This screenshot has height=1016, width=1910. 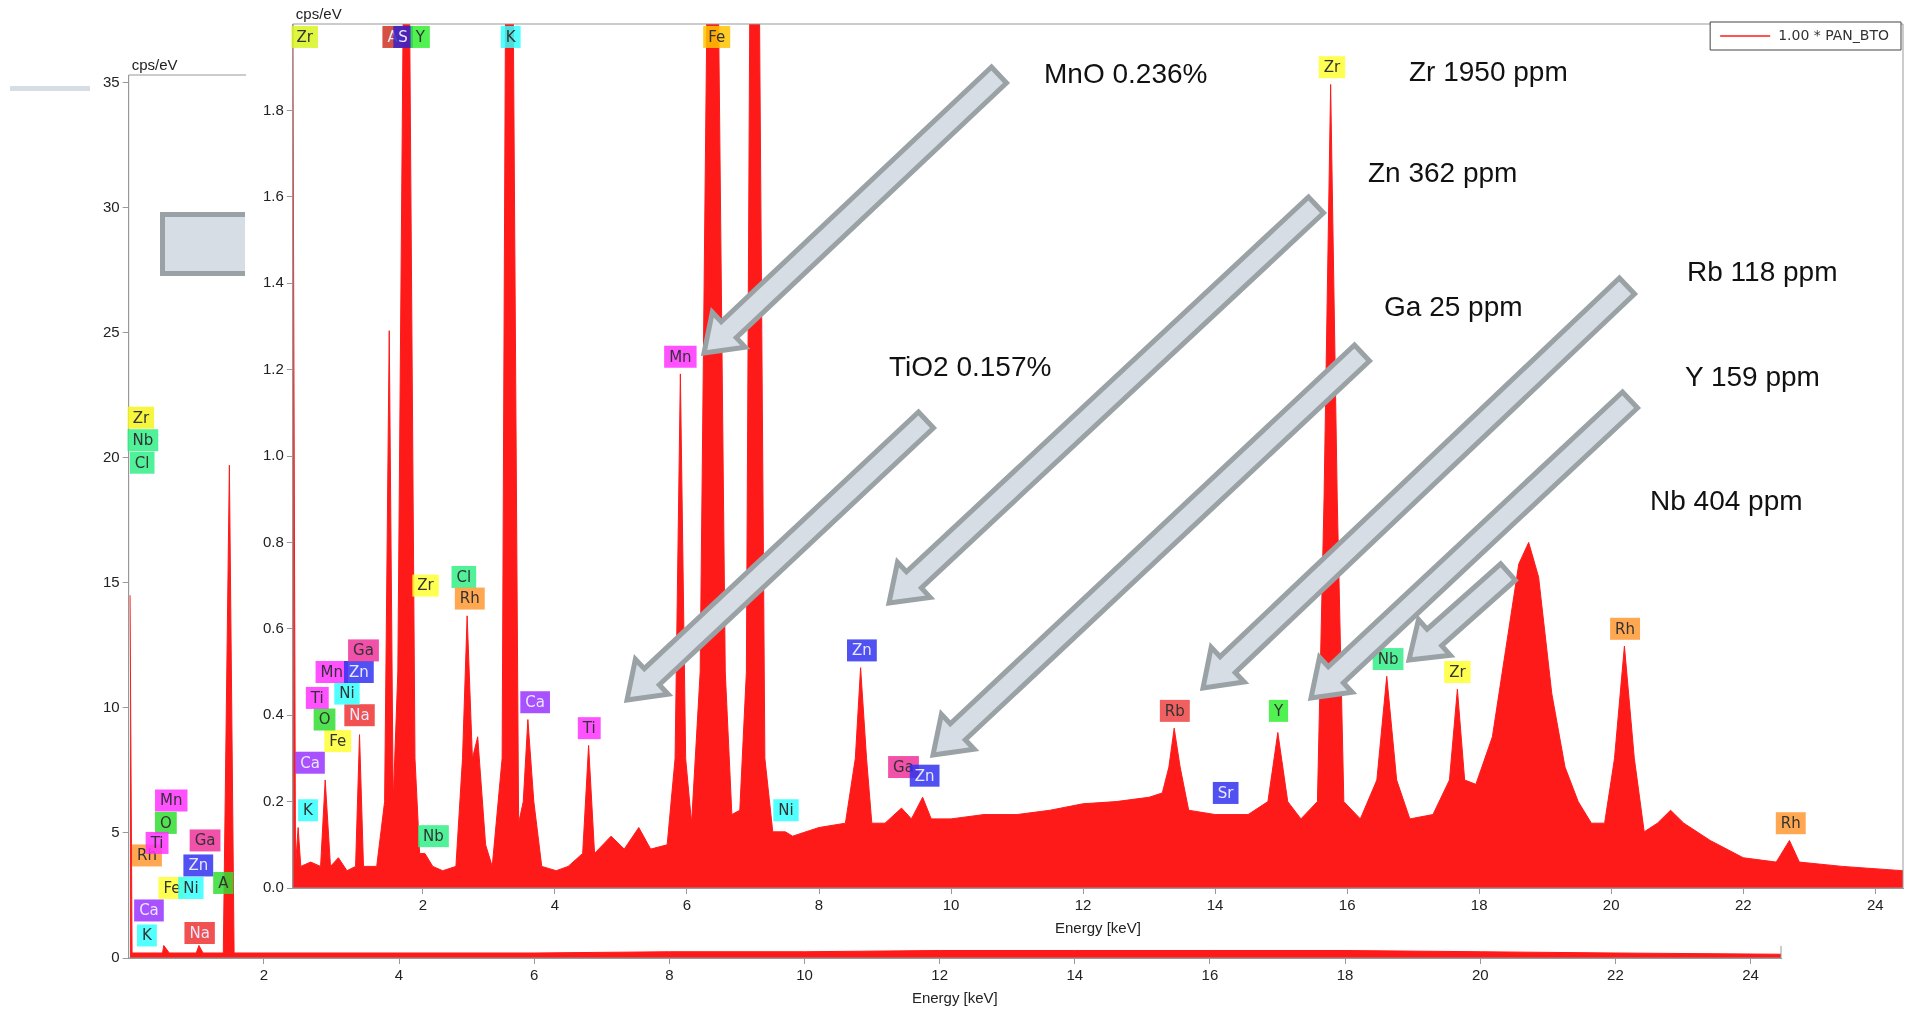 I want to click on y-tick-label: 30, so click(x=111, y=206).